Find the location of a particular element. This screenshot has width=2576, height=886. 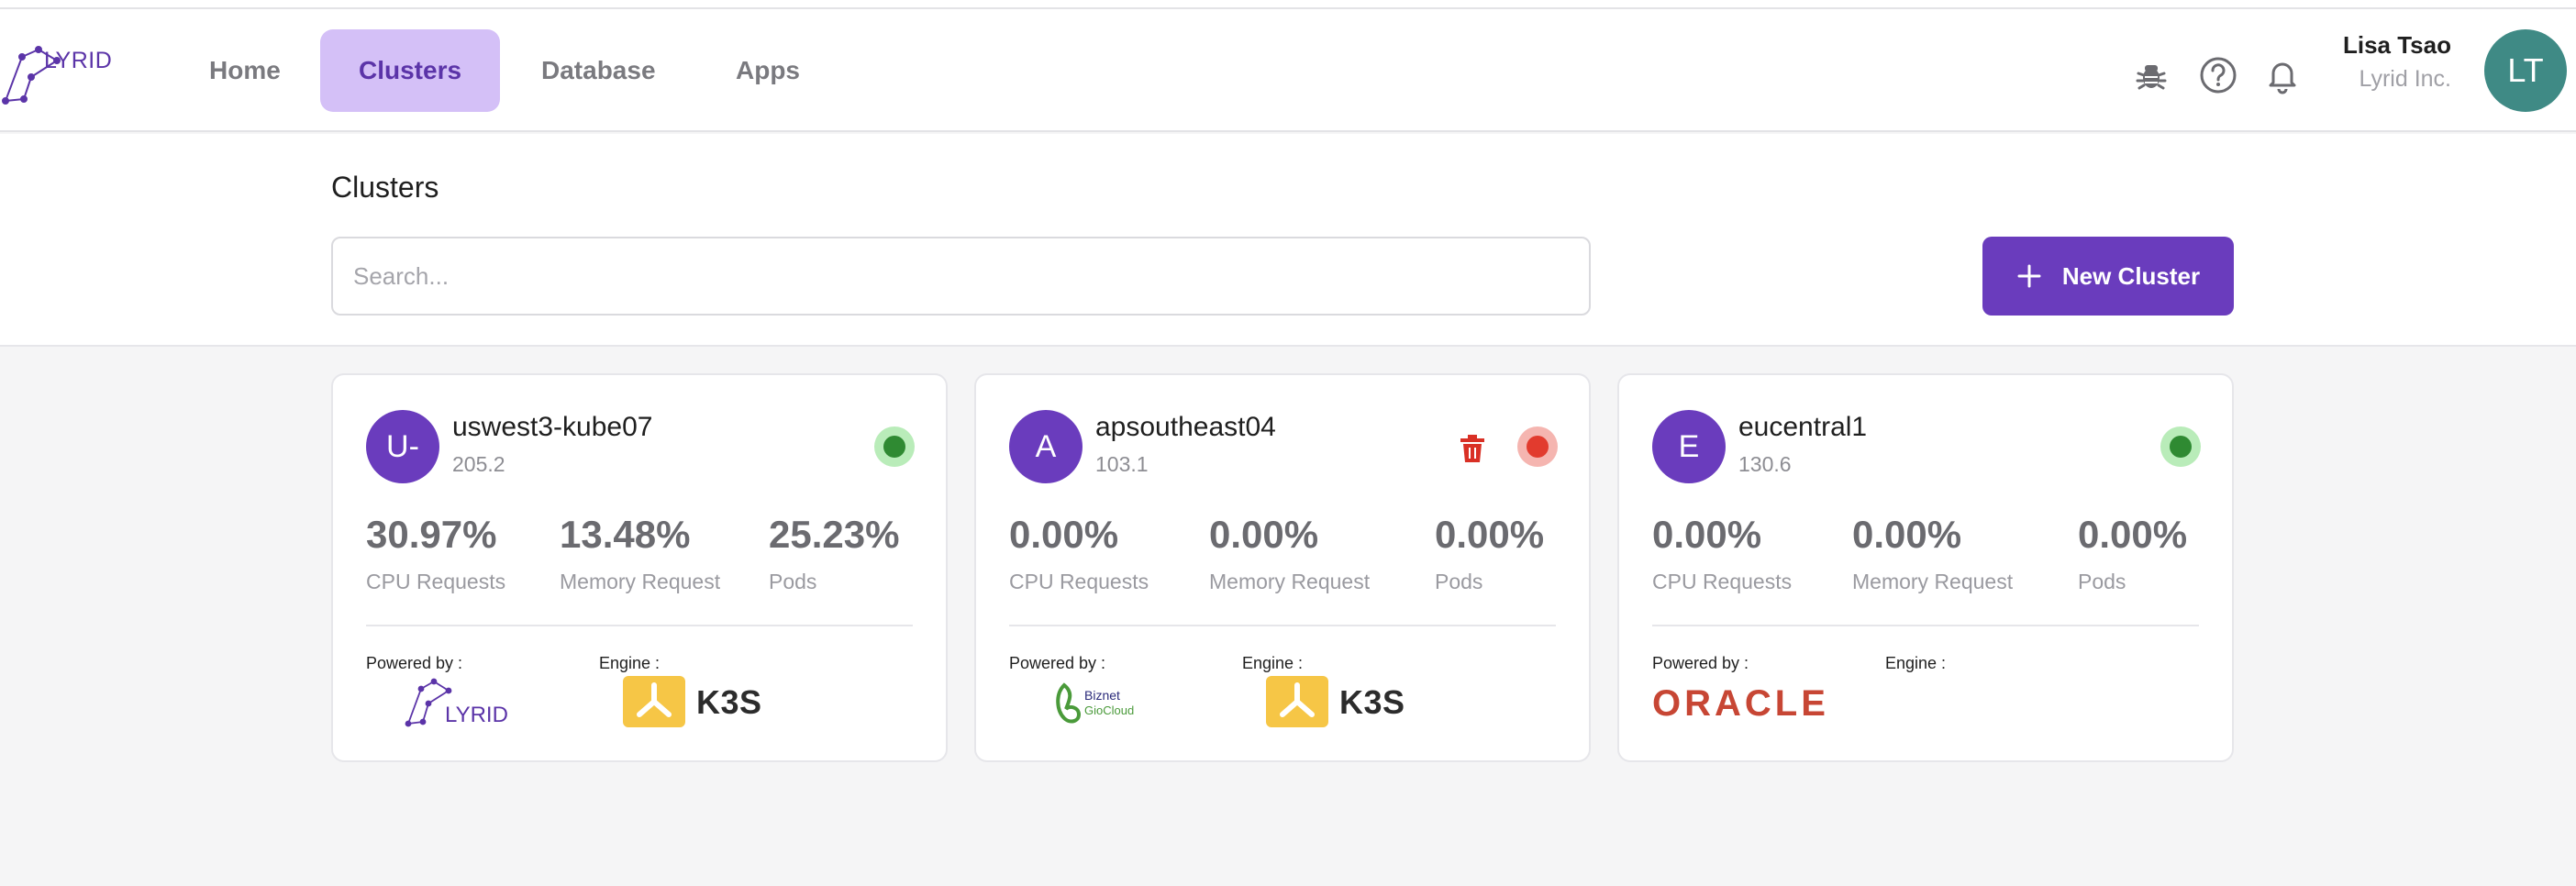

nav-database: Database is located at coordinates (598, 70).